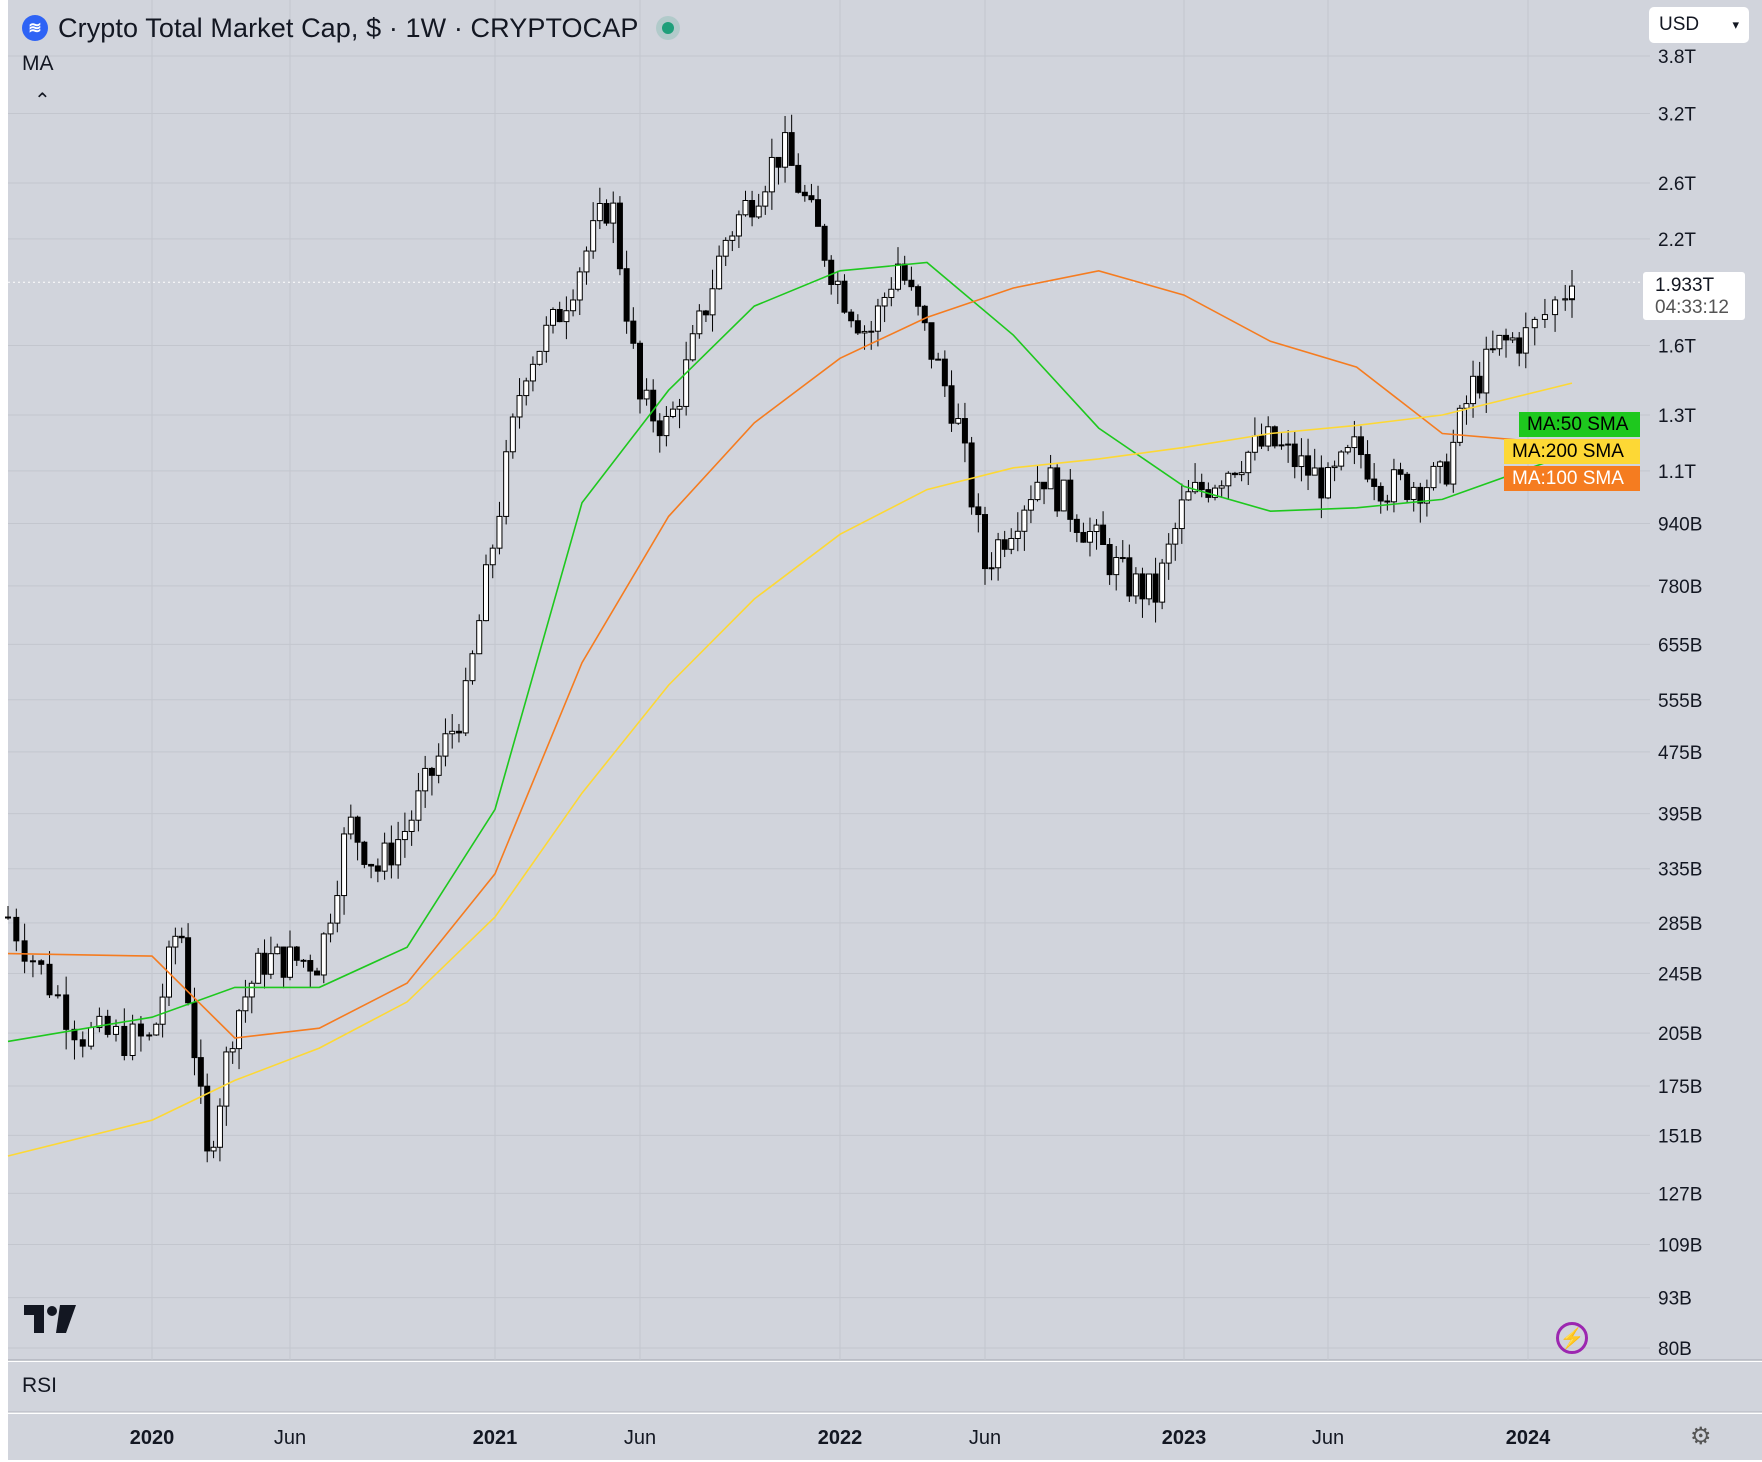  What do you see at coordinates (38, 63) in the screenshot?
I see `indicator-legend-ma: MA` at bounding box center [38, 63].